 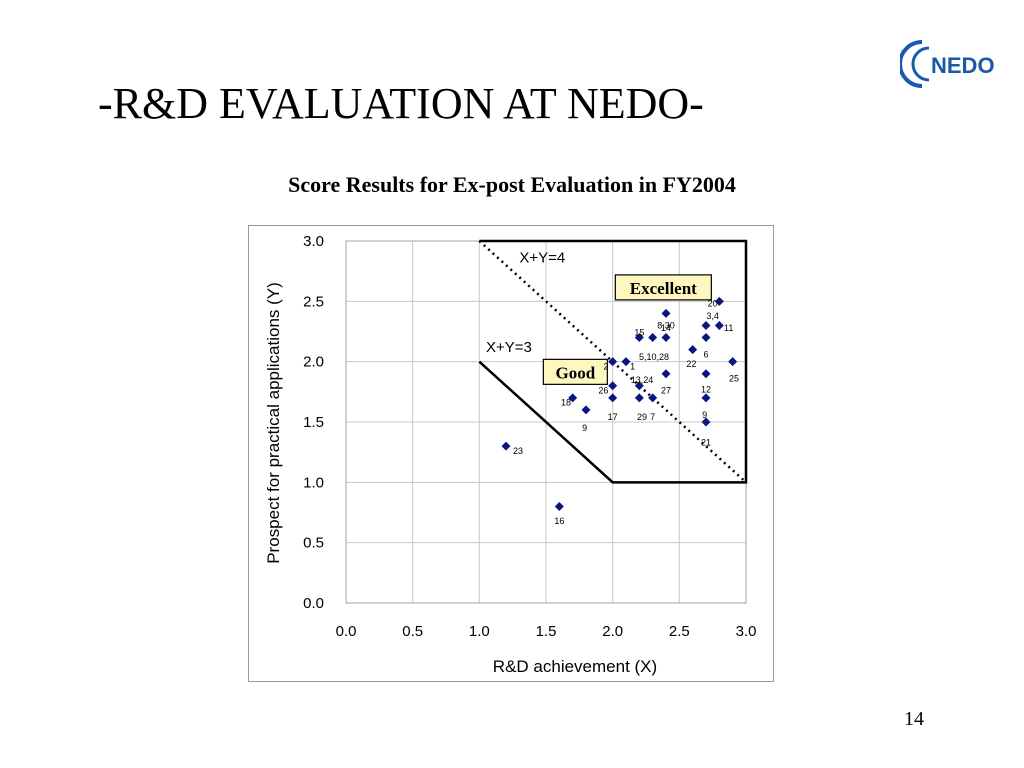 I want to click on point-label: 23, so click(x=518, y=451).